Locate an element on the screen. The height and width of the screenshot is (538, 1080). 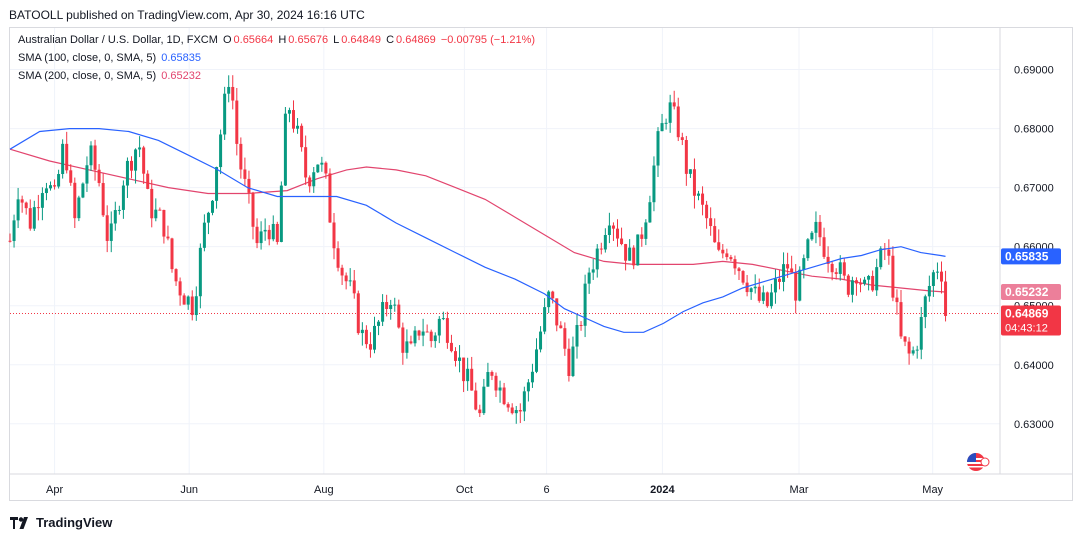
legend-sma100-row: SMA (100, close, 0, SMA, 5) 0.65835 is located at coordinates (110, 58).